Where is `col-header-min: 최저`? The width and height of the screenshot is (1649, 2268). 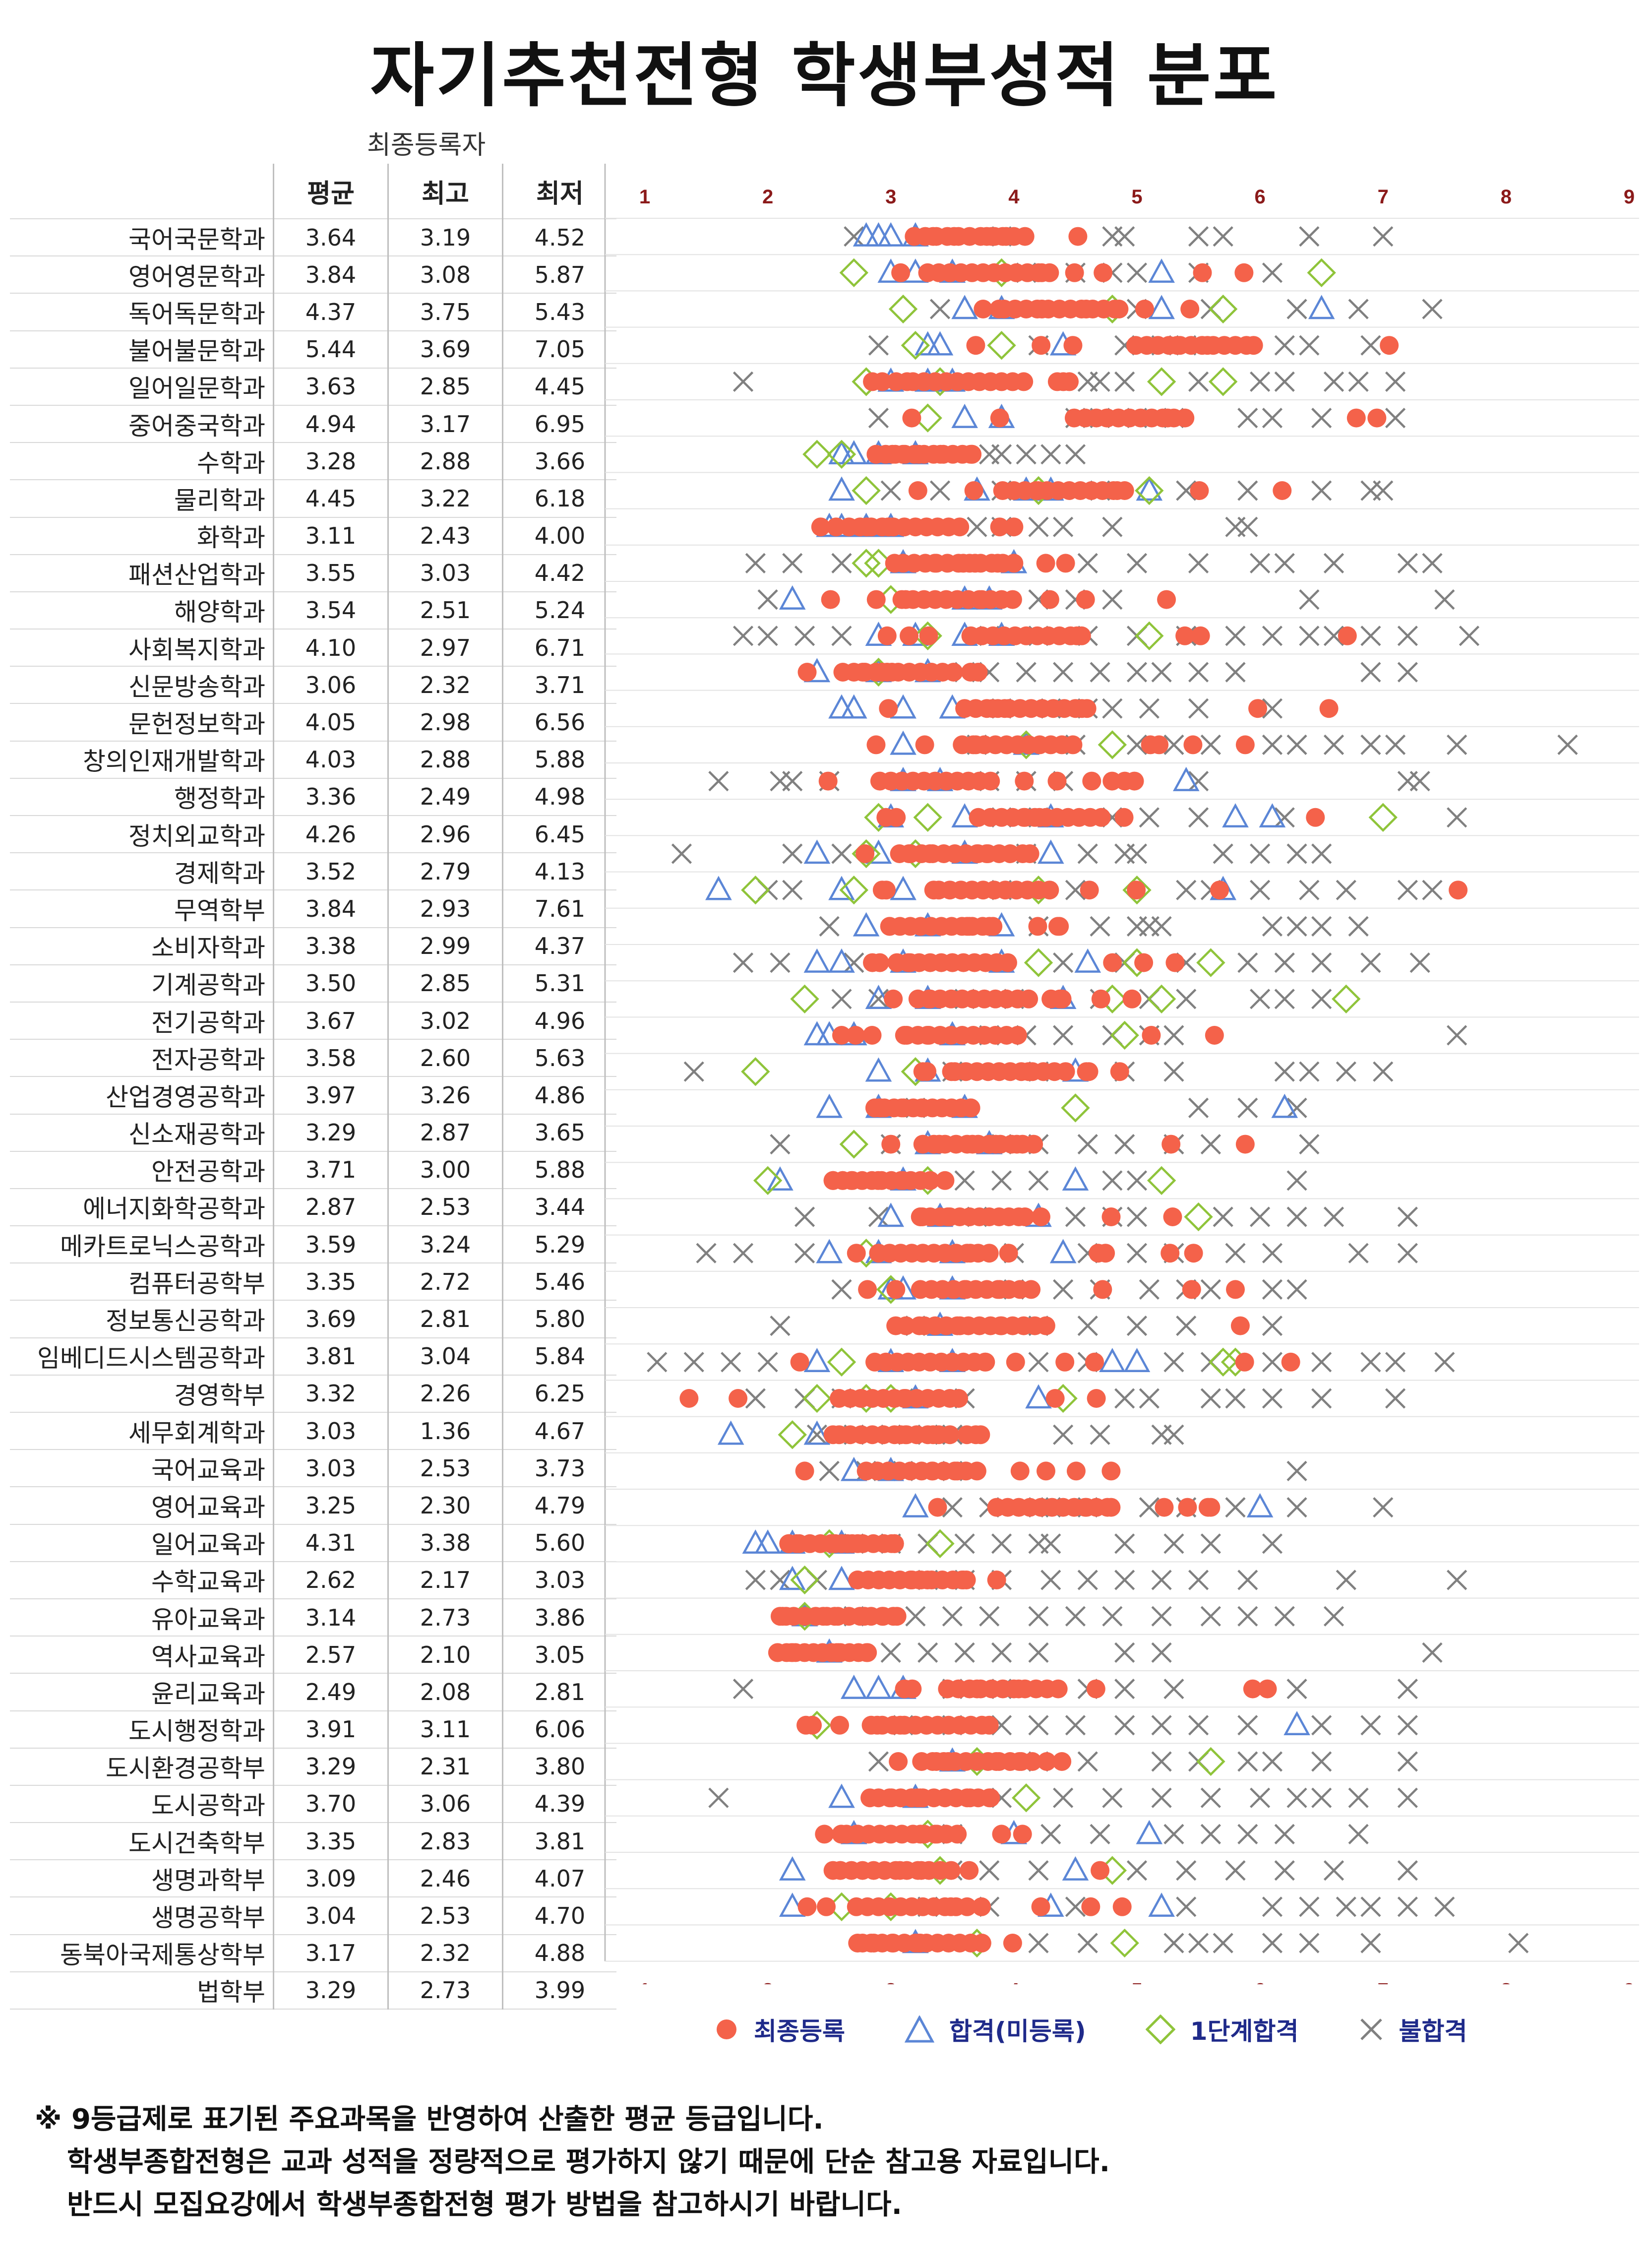
col-header-min: 최저 is located at coordinates (559, 191).